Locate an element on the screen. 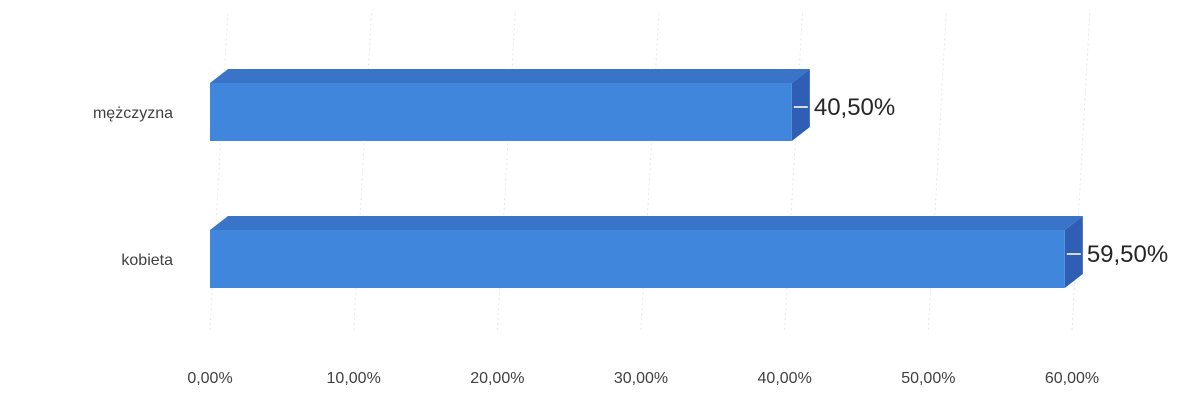 This screenshot has height=404, width=1187. x-tick-label: 10,00% is located at coordinates (354, 378).